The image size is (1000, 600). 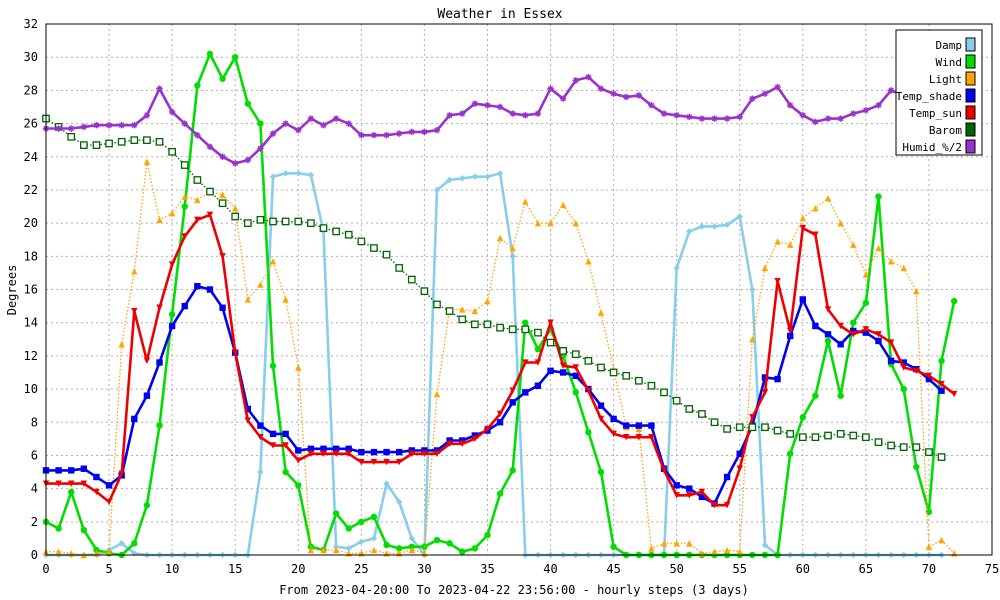 What do you see at coordinates (31, 124) in the screenshot?
I see `y-tick-label: 26` at bounding box center [31, 124].